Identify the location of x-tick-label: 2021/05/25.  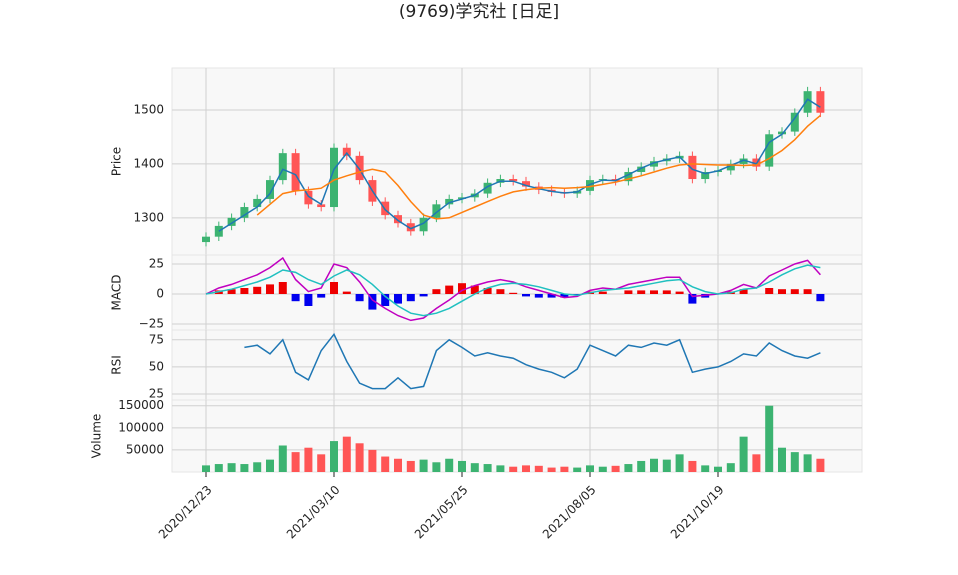
(441, 512).